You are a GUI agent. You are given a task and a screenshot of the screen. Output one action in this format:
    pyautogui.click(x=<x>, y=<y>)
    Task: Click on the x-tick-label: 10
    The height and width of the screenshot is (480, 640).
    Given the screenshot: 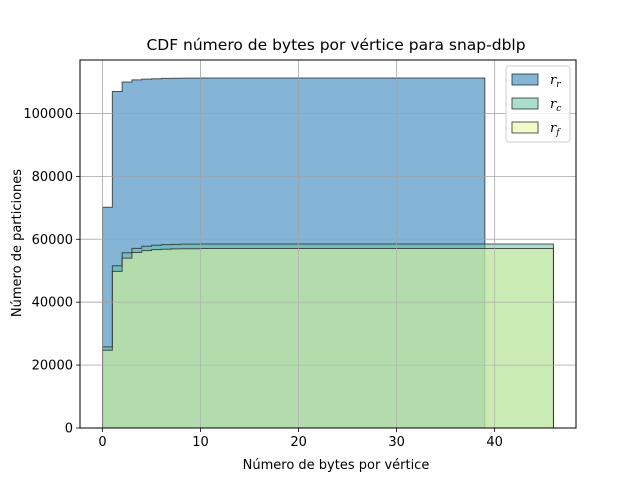 What is the action you would take?
    pyautogui.click(x=200, y=442)
    